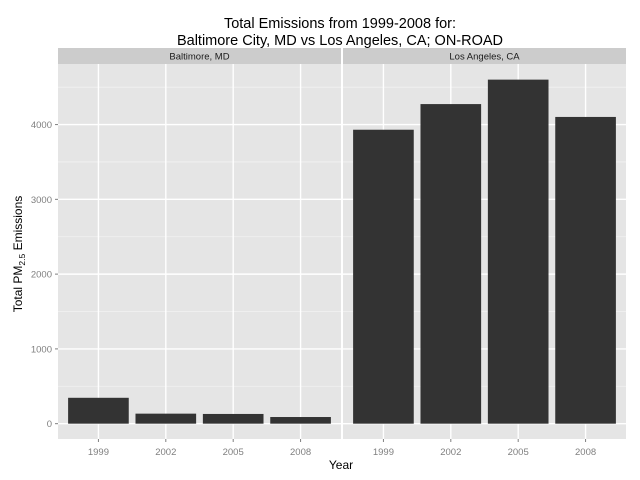  What do you see at coordinates (340, 24) in the screenshot?
I see `chart-title-line-1: Total Emissions from 1999-2008 for:` at bounding box center [340, 24].